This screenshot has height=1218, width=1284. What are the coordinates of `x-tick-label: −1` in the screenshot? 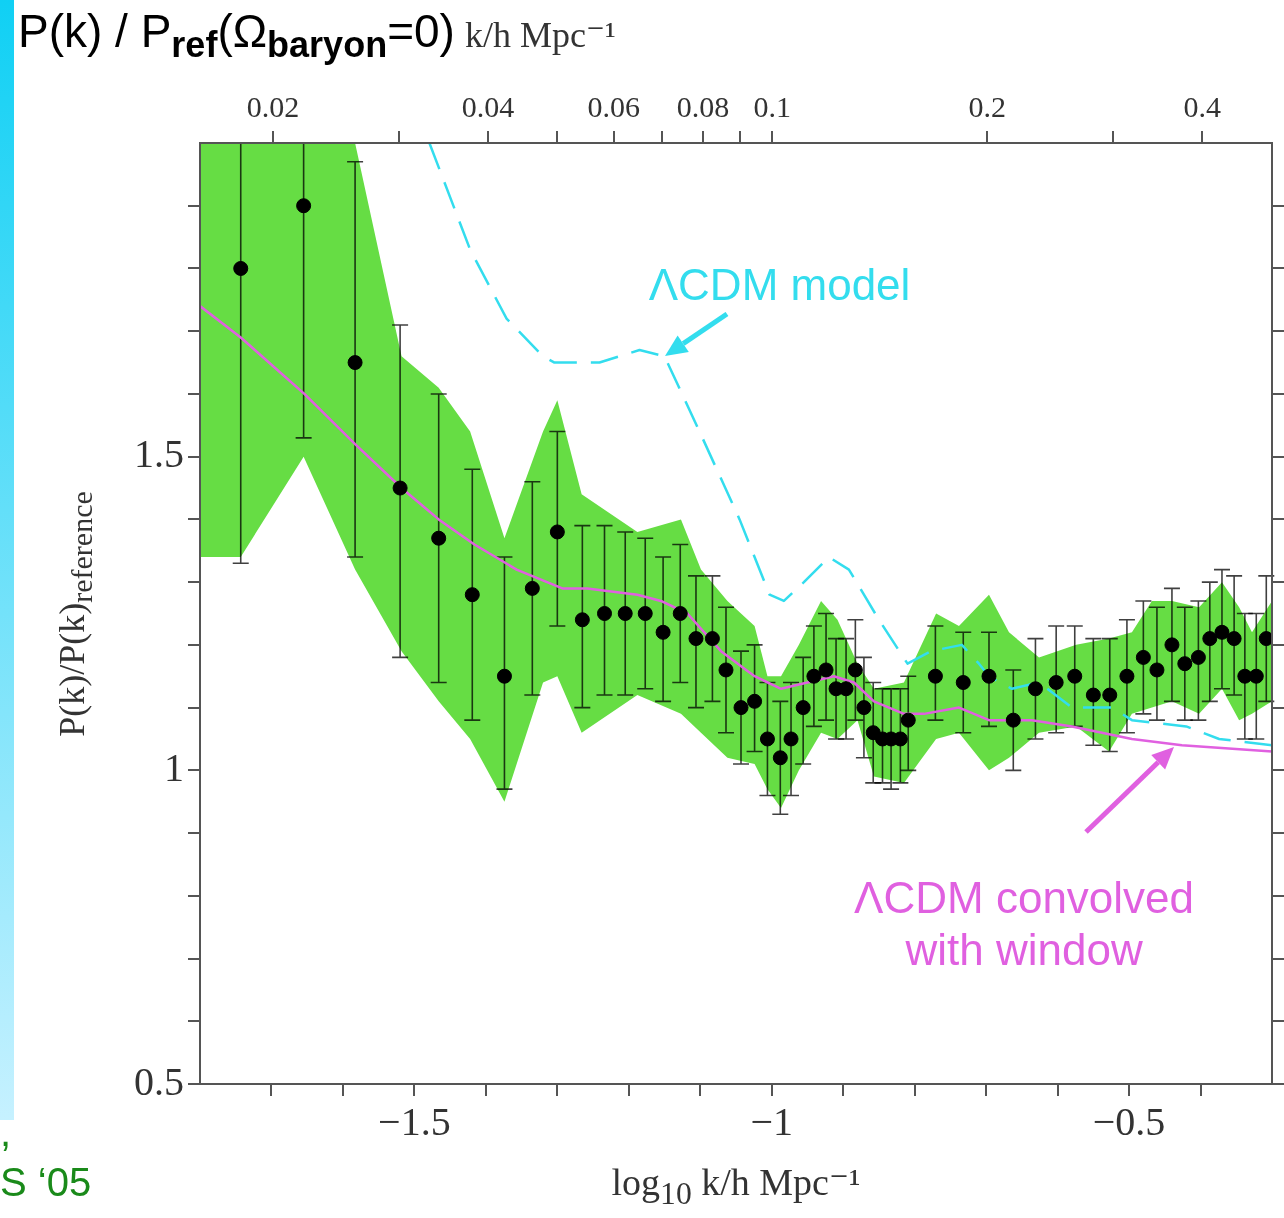 It's located at (772, 1121).